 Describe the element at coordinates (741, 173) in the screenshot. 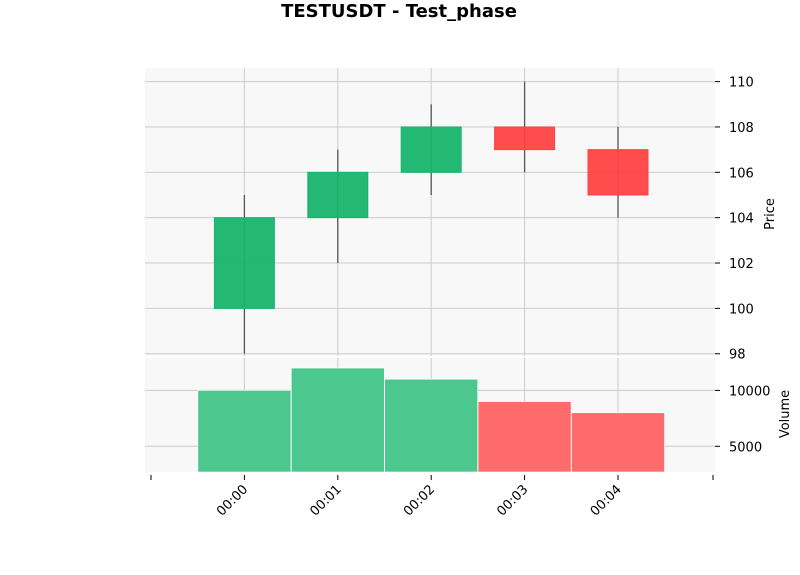

I see `price-tick-label: 106` at that location.